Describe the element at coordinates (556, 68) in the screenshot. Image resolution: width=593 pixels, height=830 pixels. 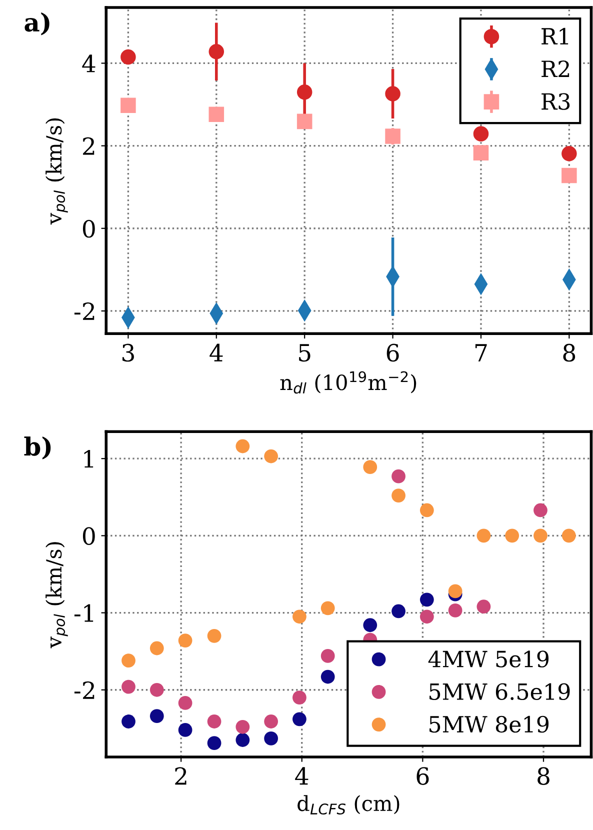
I see `legend-label: R2` at that location.